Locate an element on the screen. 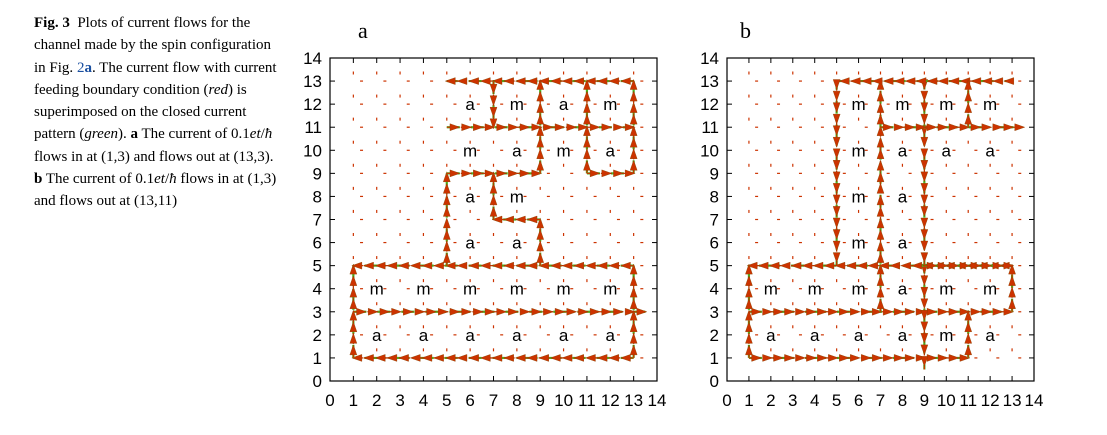  y-tick-label: 3 is located at coordinates (714, 312).